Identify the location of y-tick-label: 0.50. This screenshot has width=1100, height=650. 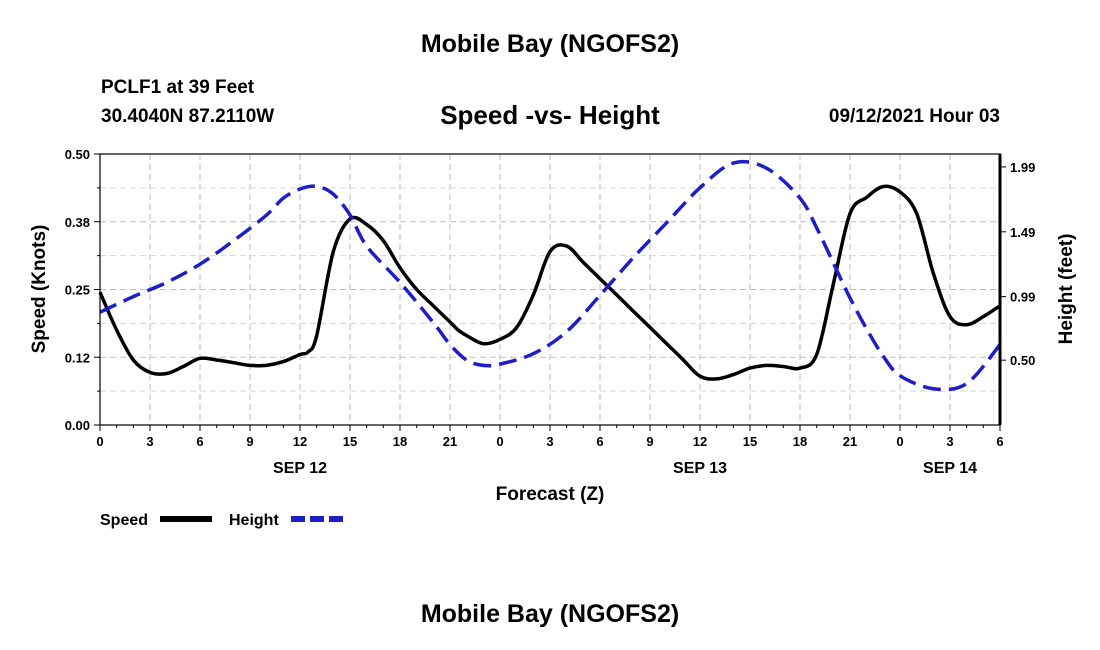
(77, 154).